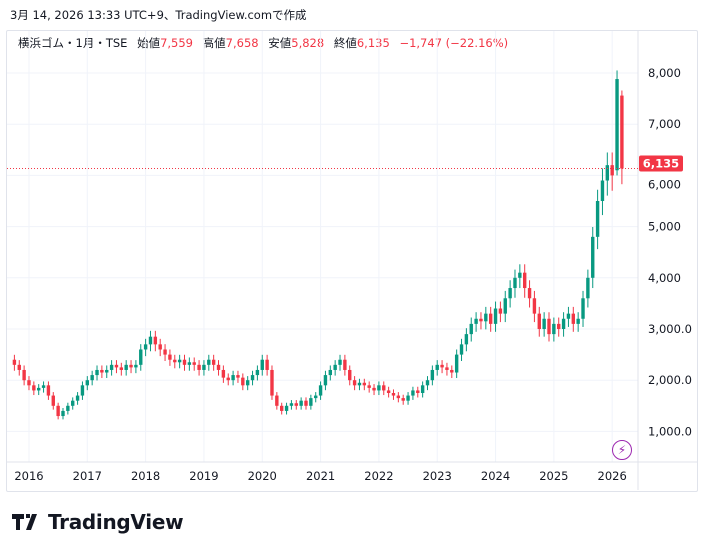 This screenshot has height=550, width=709. I want to click on x-tick-label: 2026, so click(612, 476).